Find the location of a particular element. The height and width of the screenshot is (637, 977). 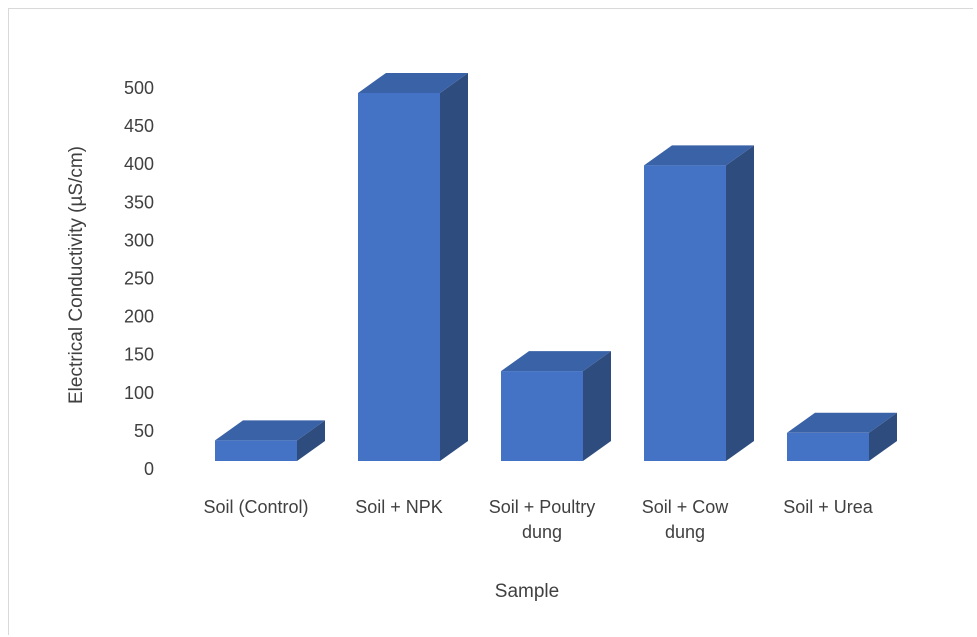

y-tick-label: 200 is located at coordinates (139, 317).